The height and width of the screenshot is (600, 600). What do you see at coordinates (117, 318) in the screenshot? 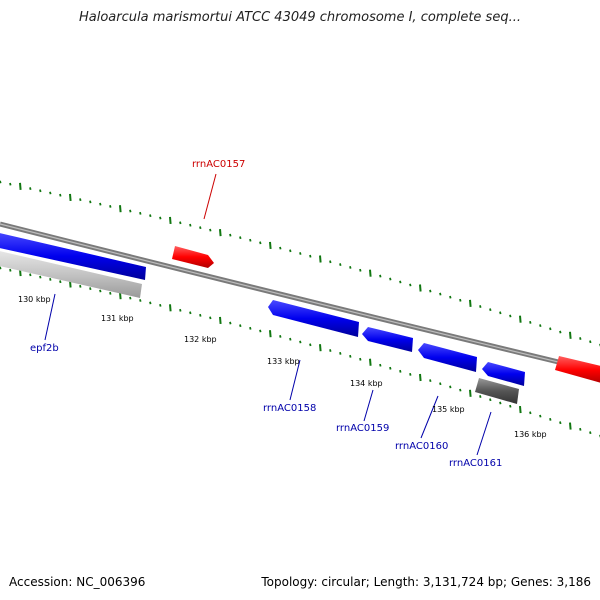
I see `tick-label-131: 131 kbp` at bounding box center [117, 318].